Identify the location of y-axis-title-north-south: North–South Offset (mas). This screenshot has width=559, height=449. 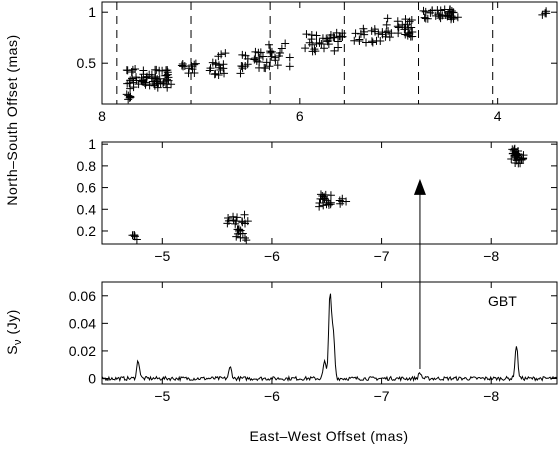
(12, 119).